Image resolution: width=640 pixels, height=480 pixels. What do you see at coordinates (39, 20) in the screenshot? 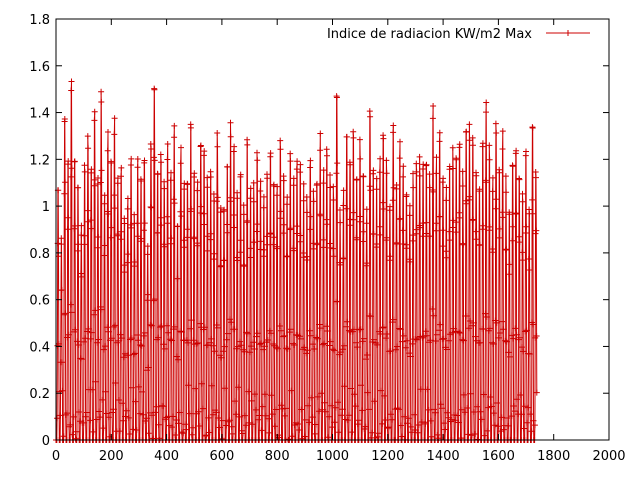
I see `y-tick-label: 1.8` at bounding box center [39, 20].